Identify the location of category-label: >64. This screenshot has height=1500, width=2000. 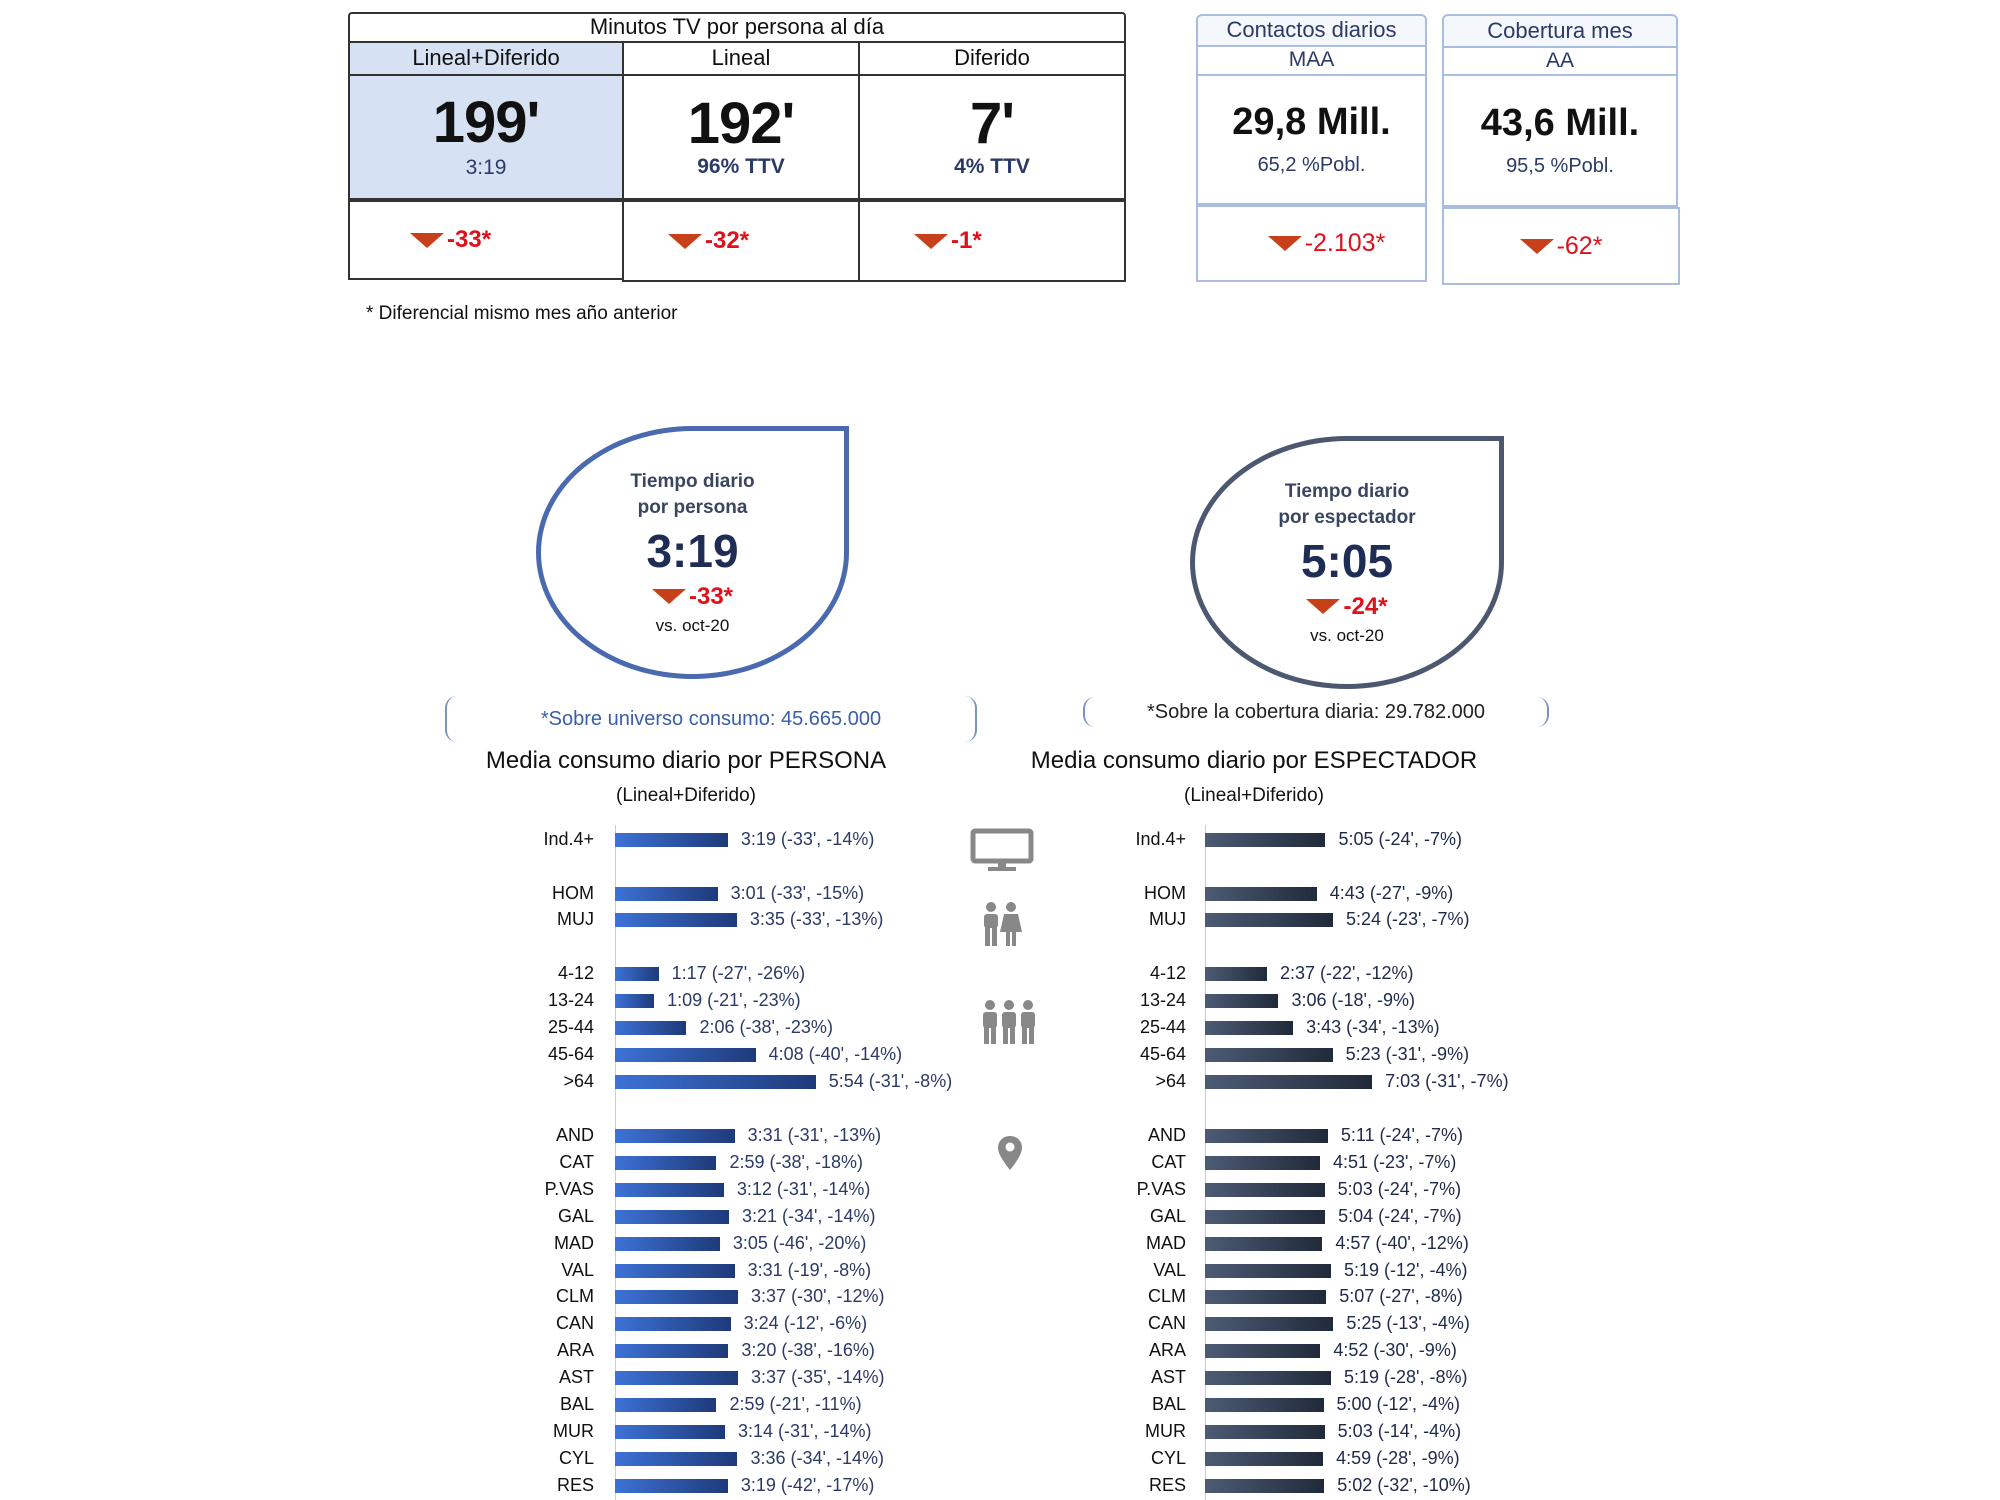
(578, 1081).